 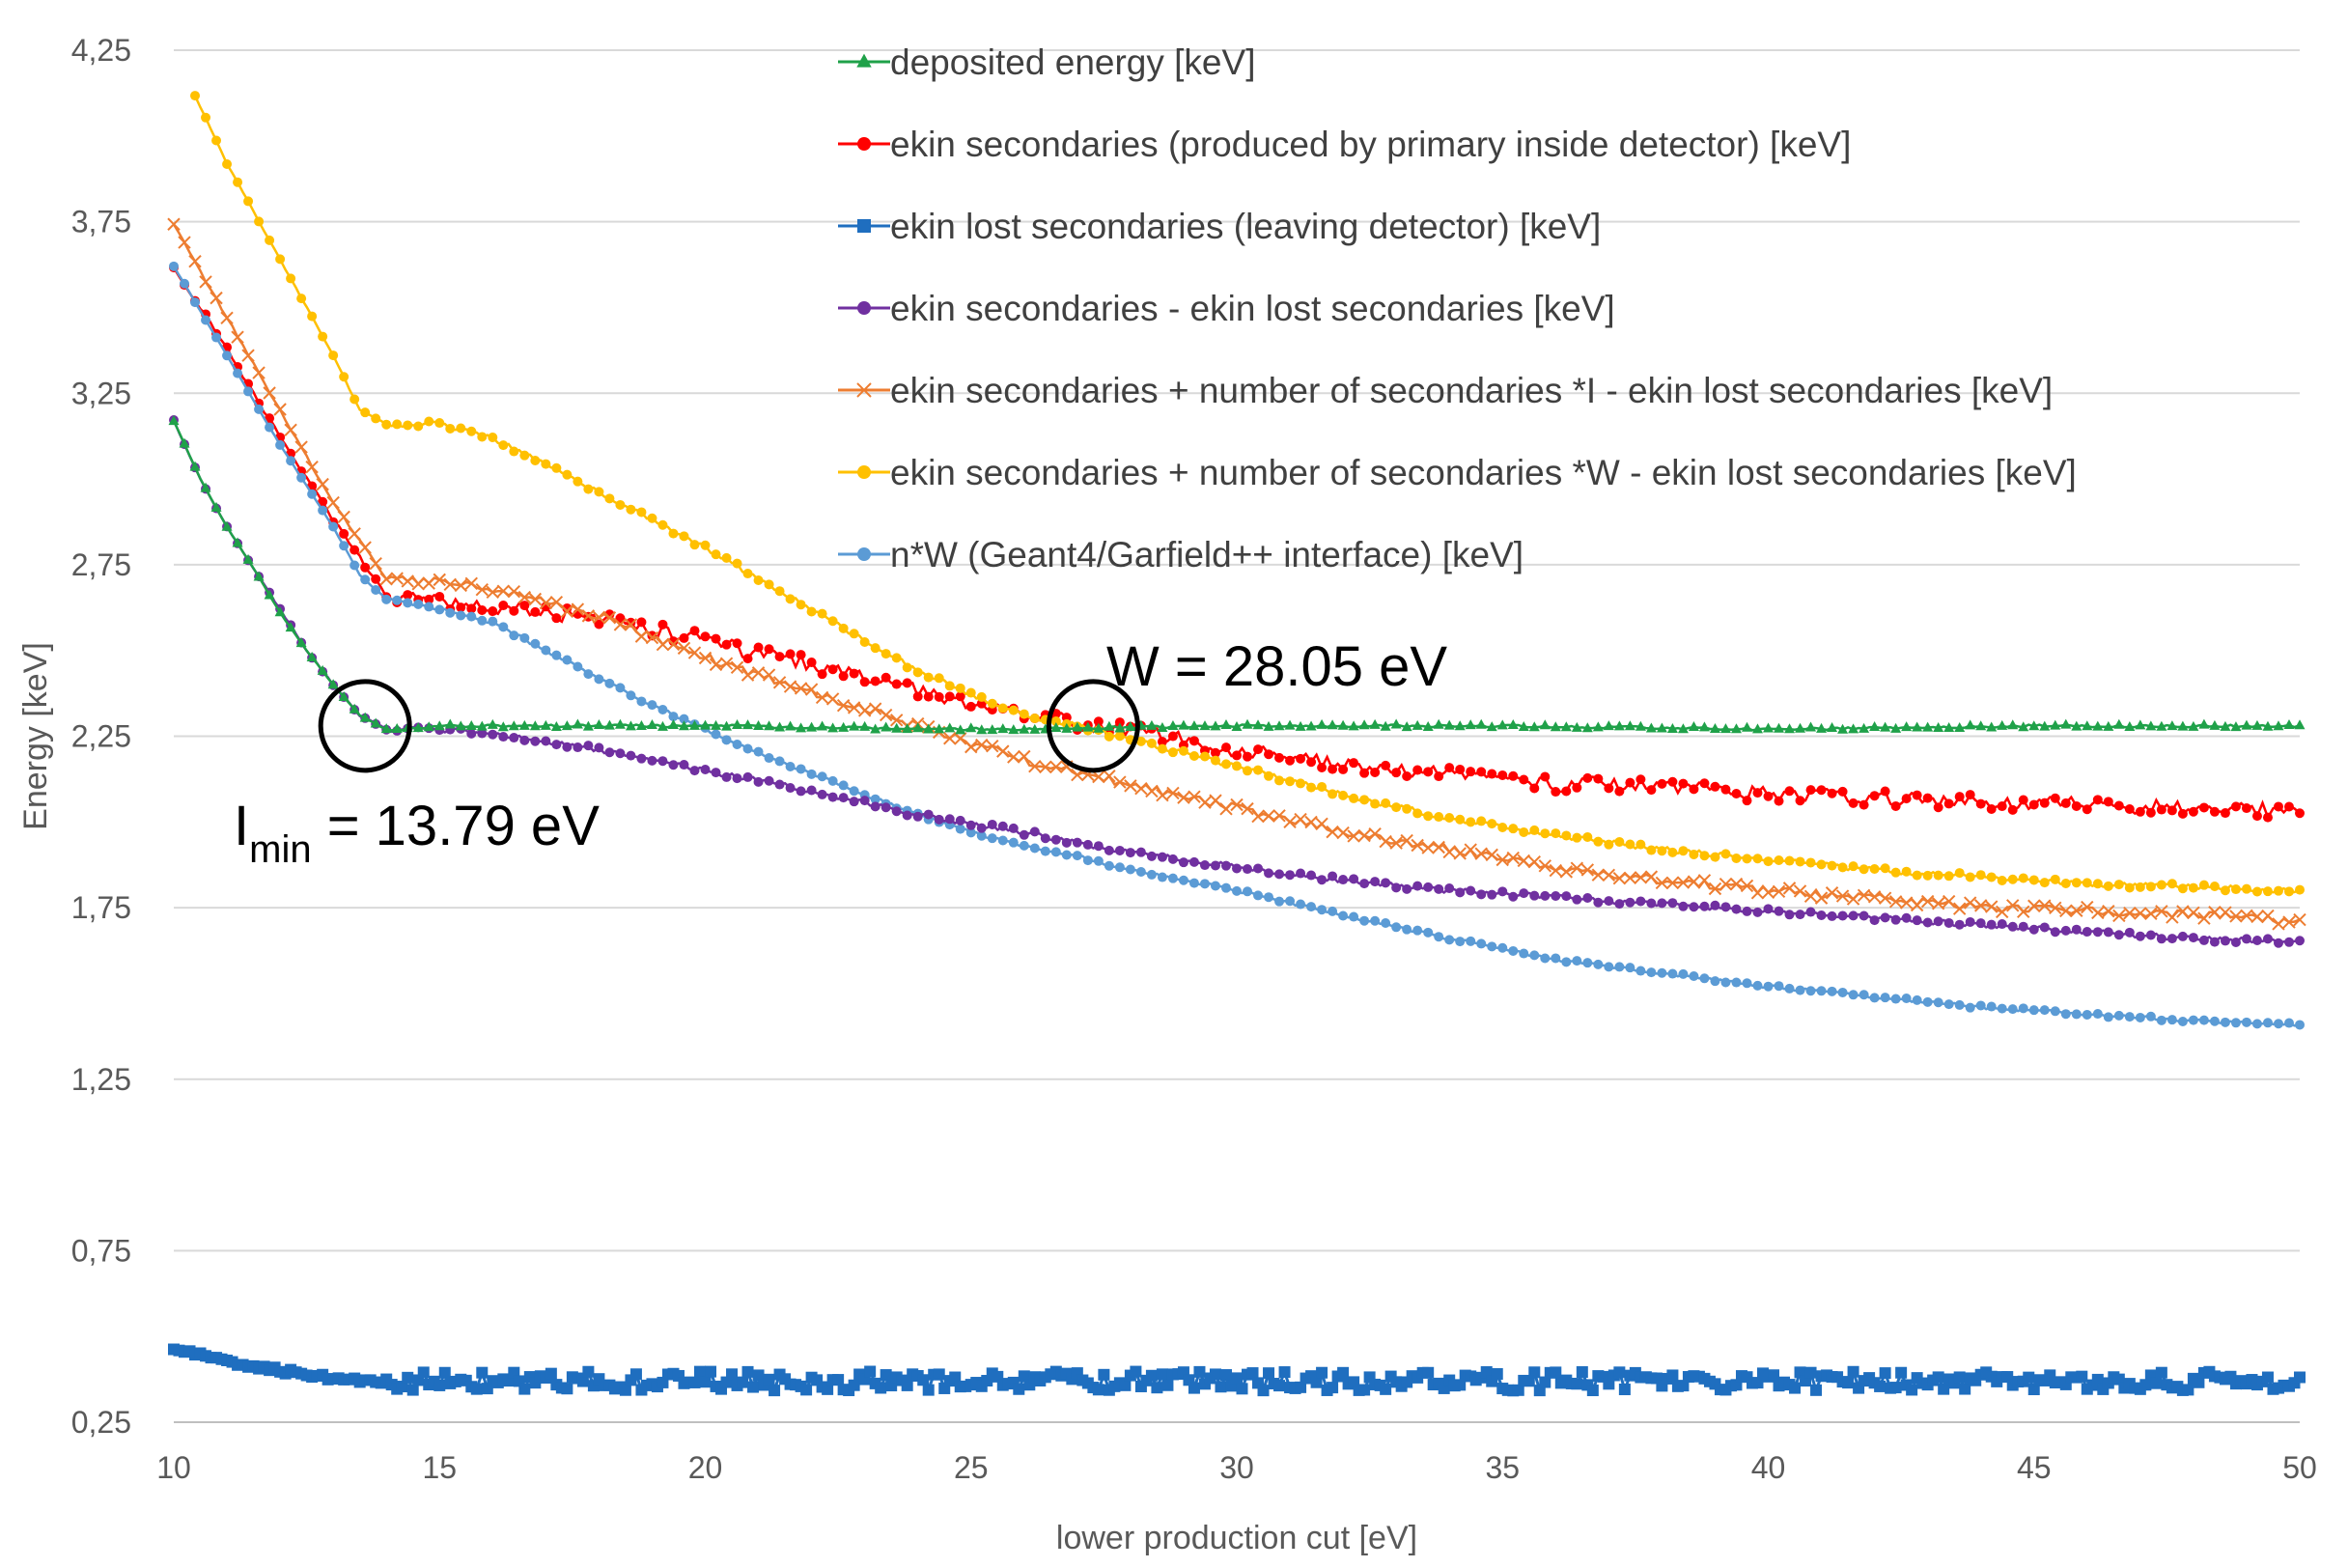 I want to click on x-tick-label: 30, so click(x=1236, y=1468).